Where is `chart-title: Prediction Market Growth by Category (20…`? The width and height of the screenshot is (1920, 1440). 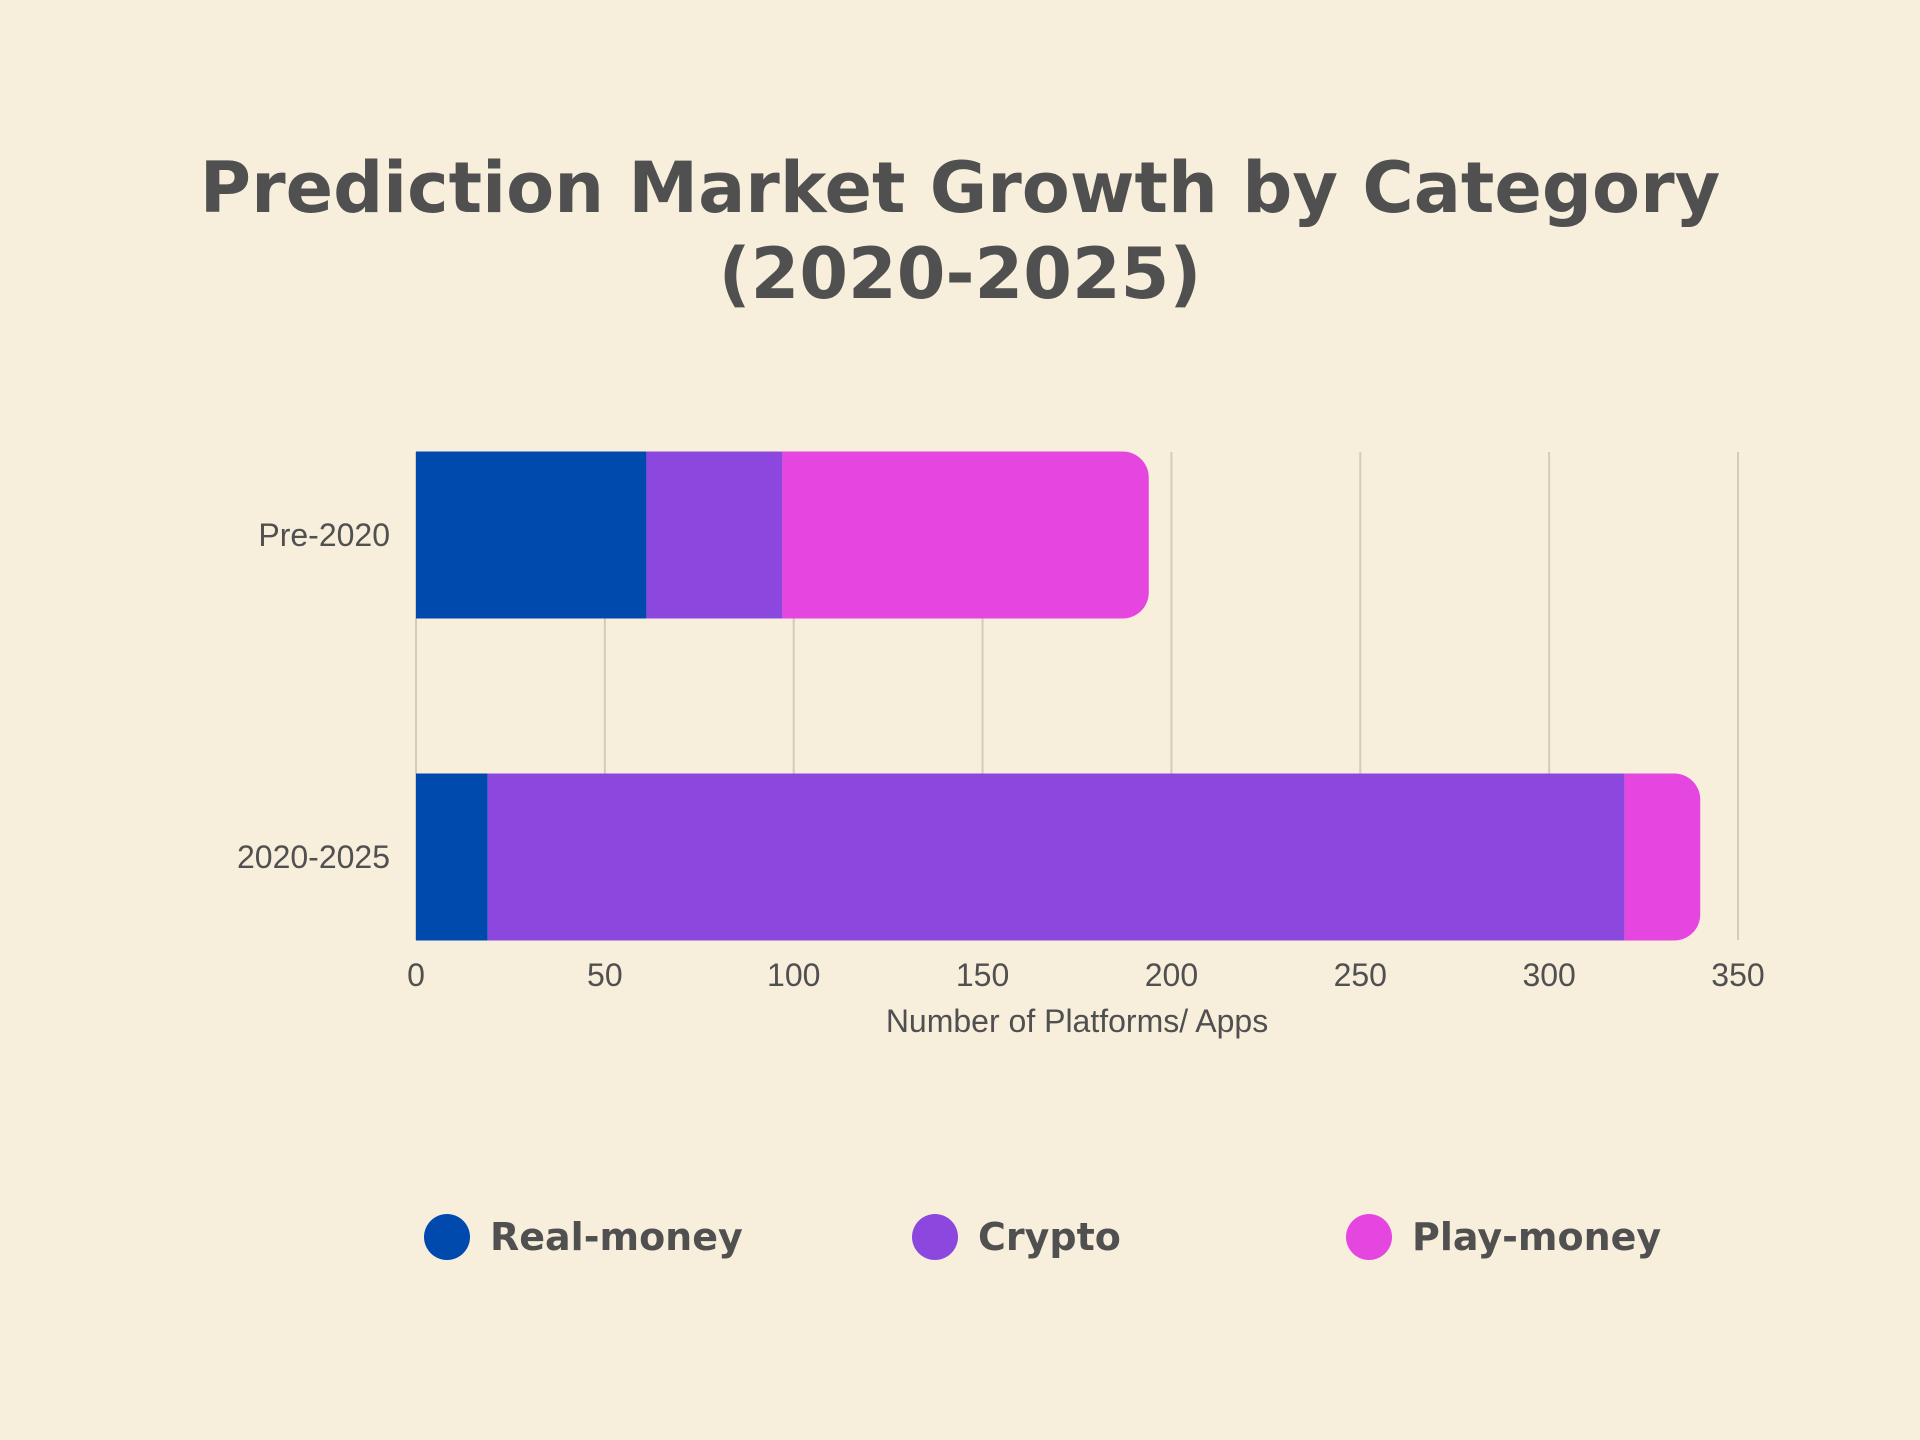
chart-title: Prediction Market Growth by Category (20… is located at coordinates (960, 231).